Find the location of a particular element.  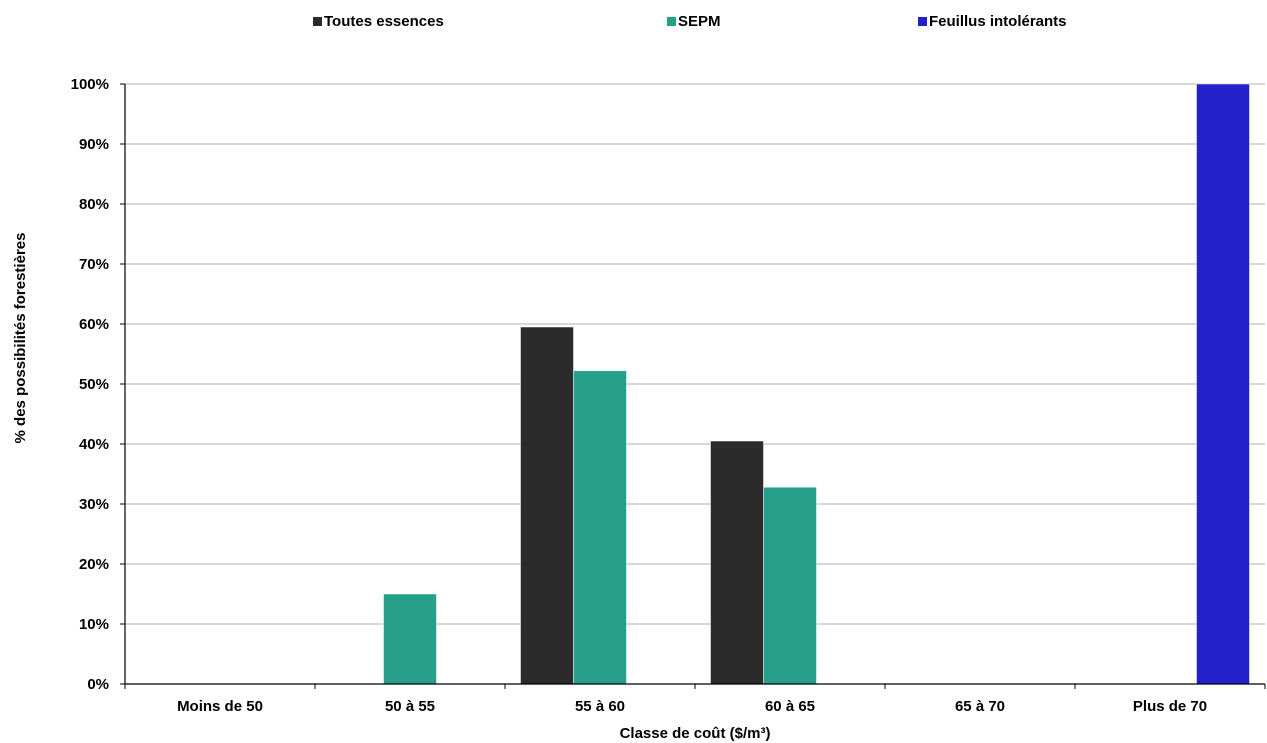

y-tick-label: 10% is located at coordinates (94, 624).